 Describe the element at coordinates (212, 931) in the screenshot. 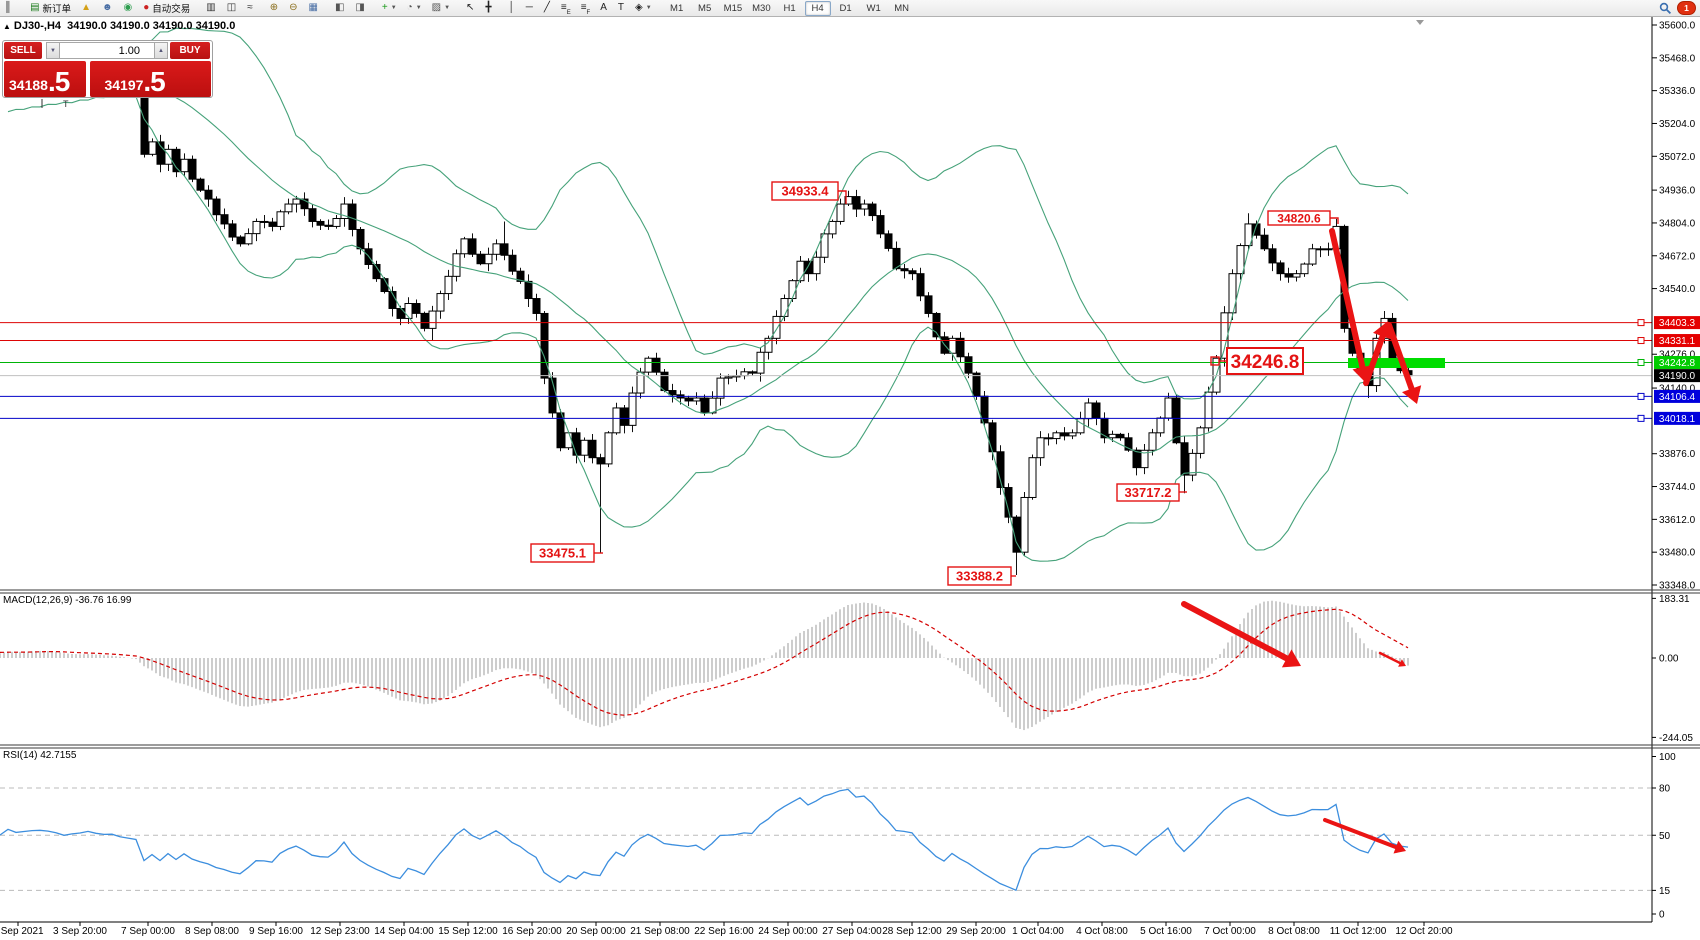

I see `svg-text: 8 Sep 08:00` at that location.